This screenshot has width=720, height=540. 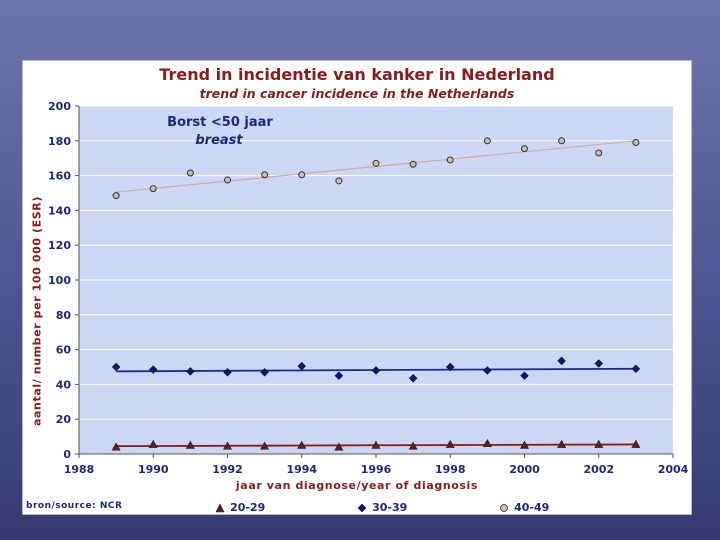 I want to click on x-tick-label: 1996, so click(x=376, y=469).